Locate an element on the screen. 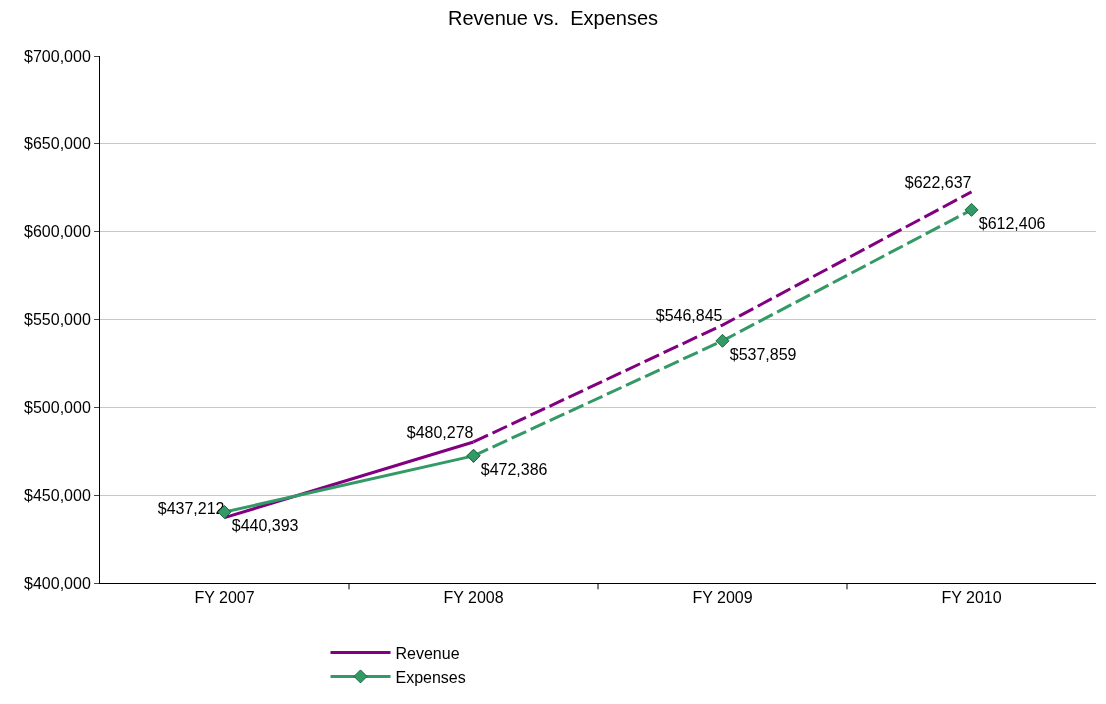  y-tick-label: $700,000 is located at coordinates (57, 56).